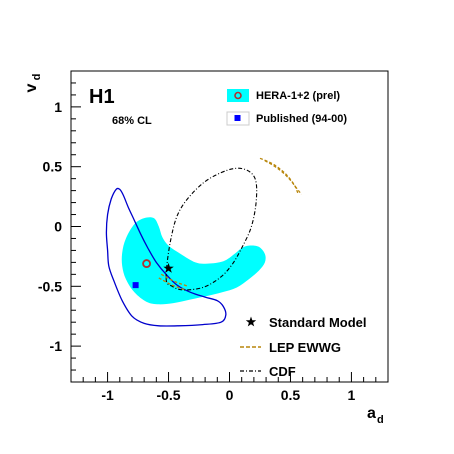 Image resolution: width=454 pixels, height=454 pixels. I want to click on svg-text: HERA-1+2 (prel), so click(298, 96).